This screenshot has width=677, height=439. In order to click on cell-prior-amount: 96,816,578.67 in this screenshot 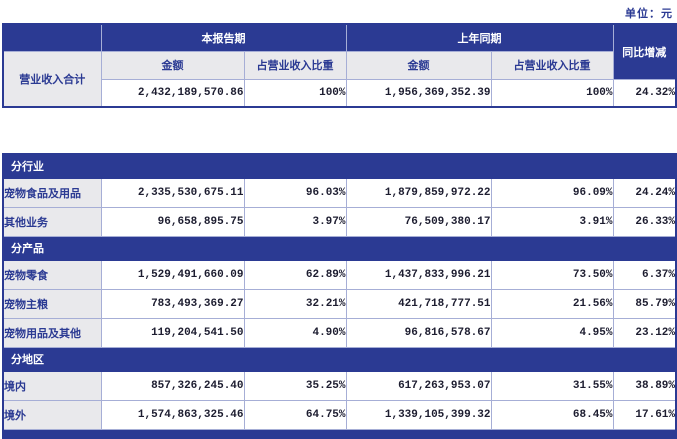, I will do `click(418, 332)`.